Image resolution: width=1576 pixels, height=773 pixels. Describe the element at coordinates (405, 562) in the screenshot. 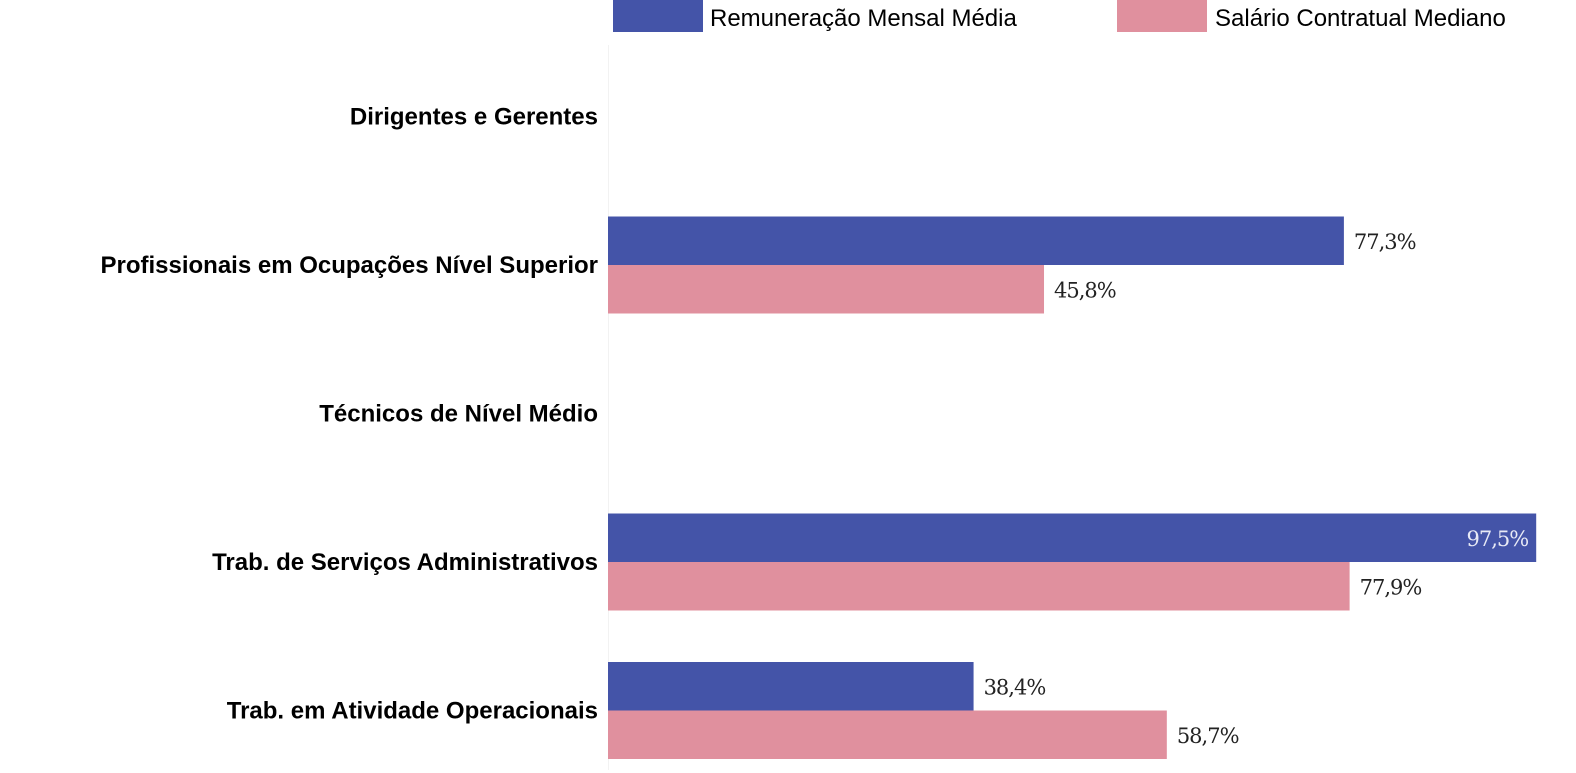

I see `category-label: Trab. de Serviços Administrativos` at that location.